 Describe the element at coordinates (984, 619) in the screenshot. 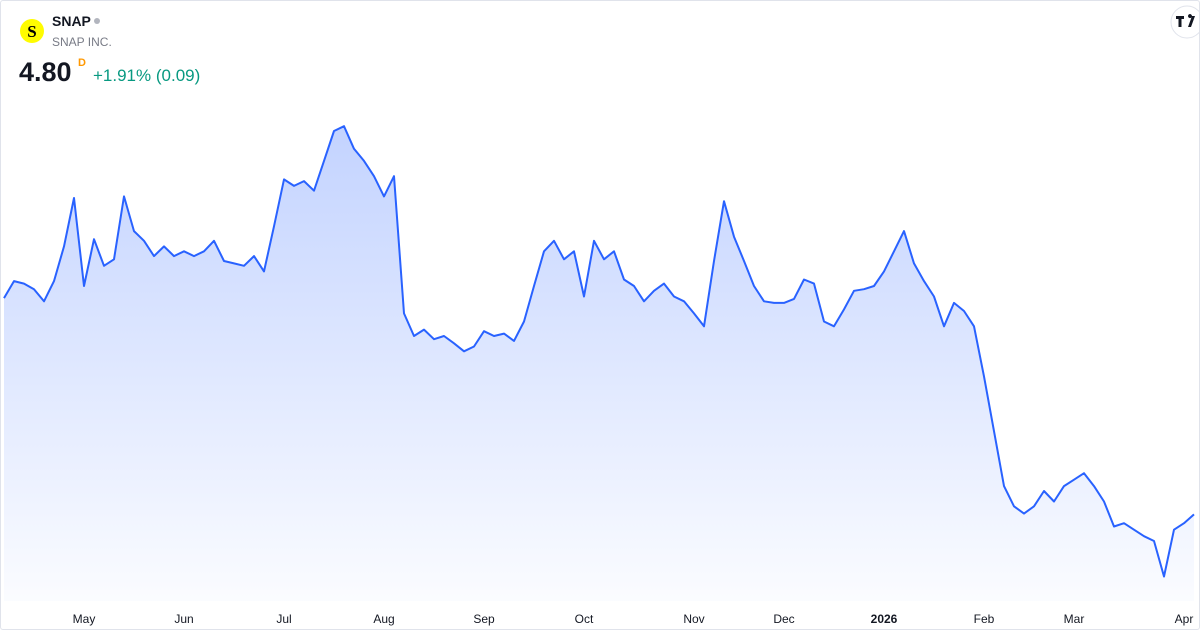

I see `x-tick-label: Feb` at that location.